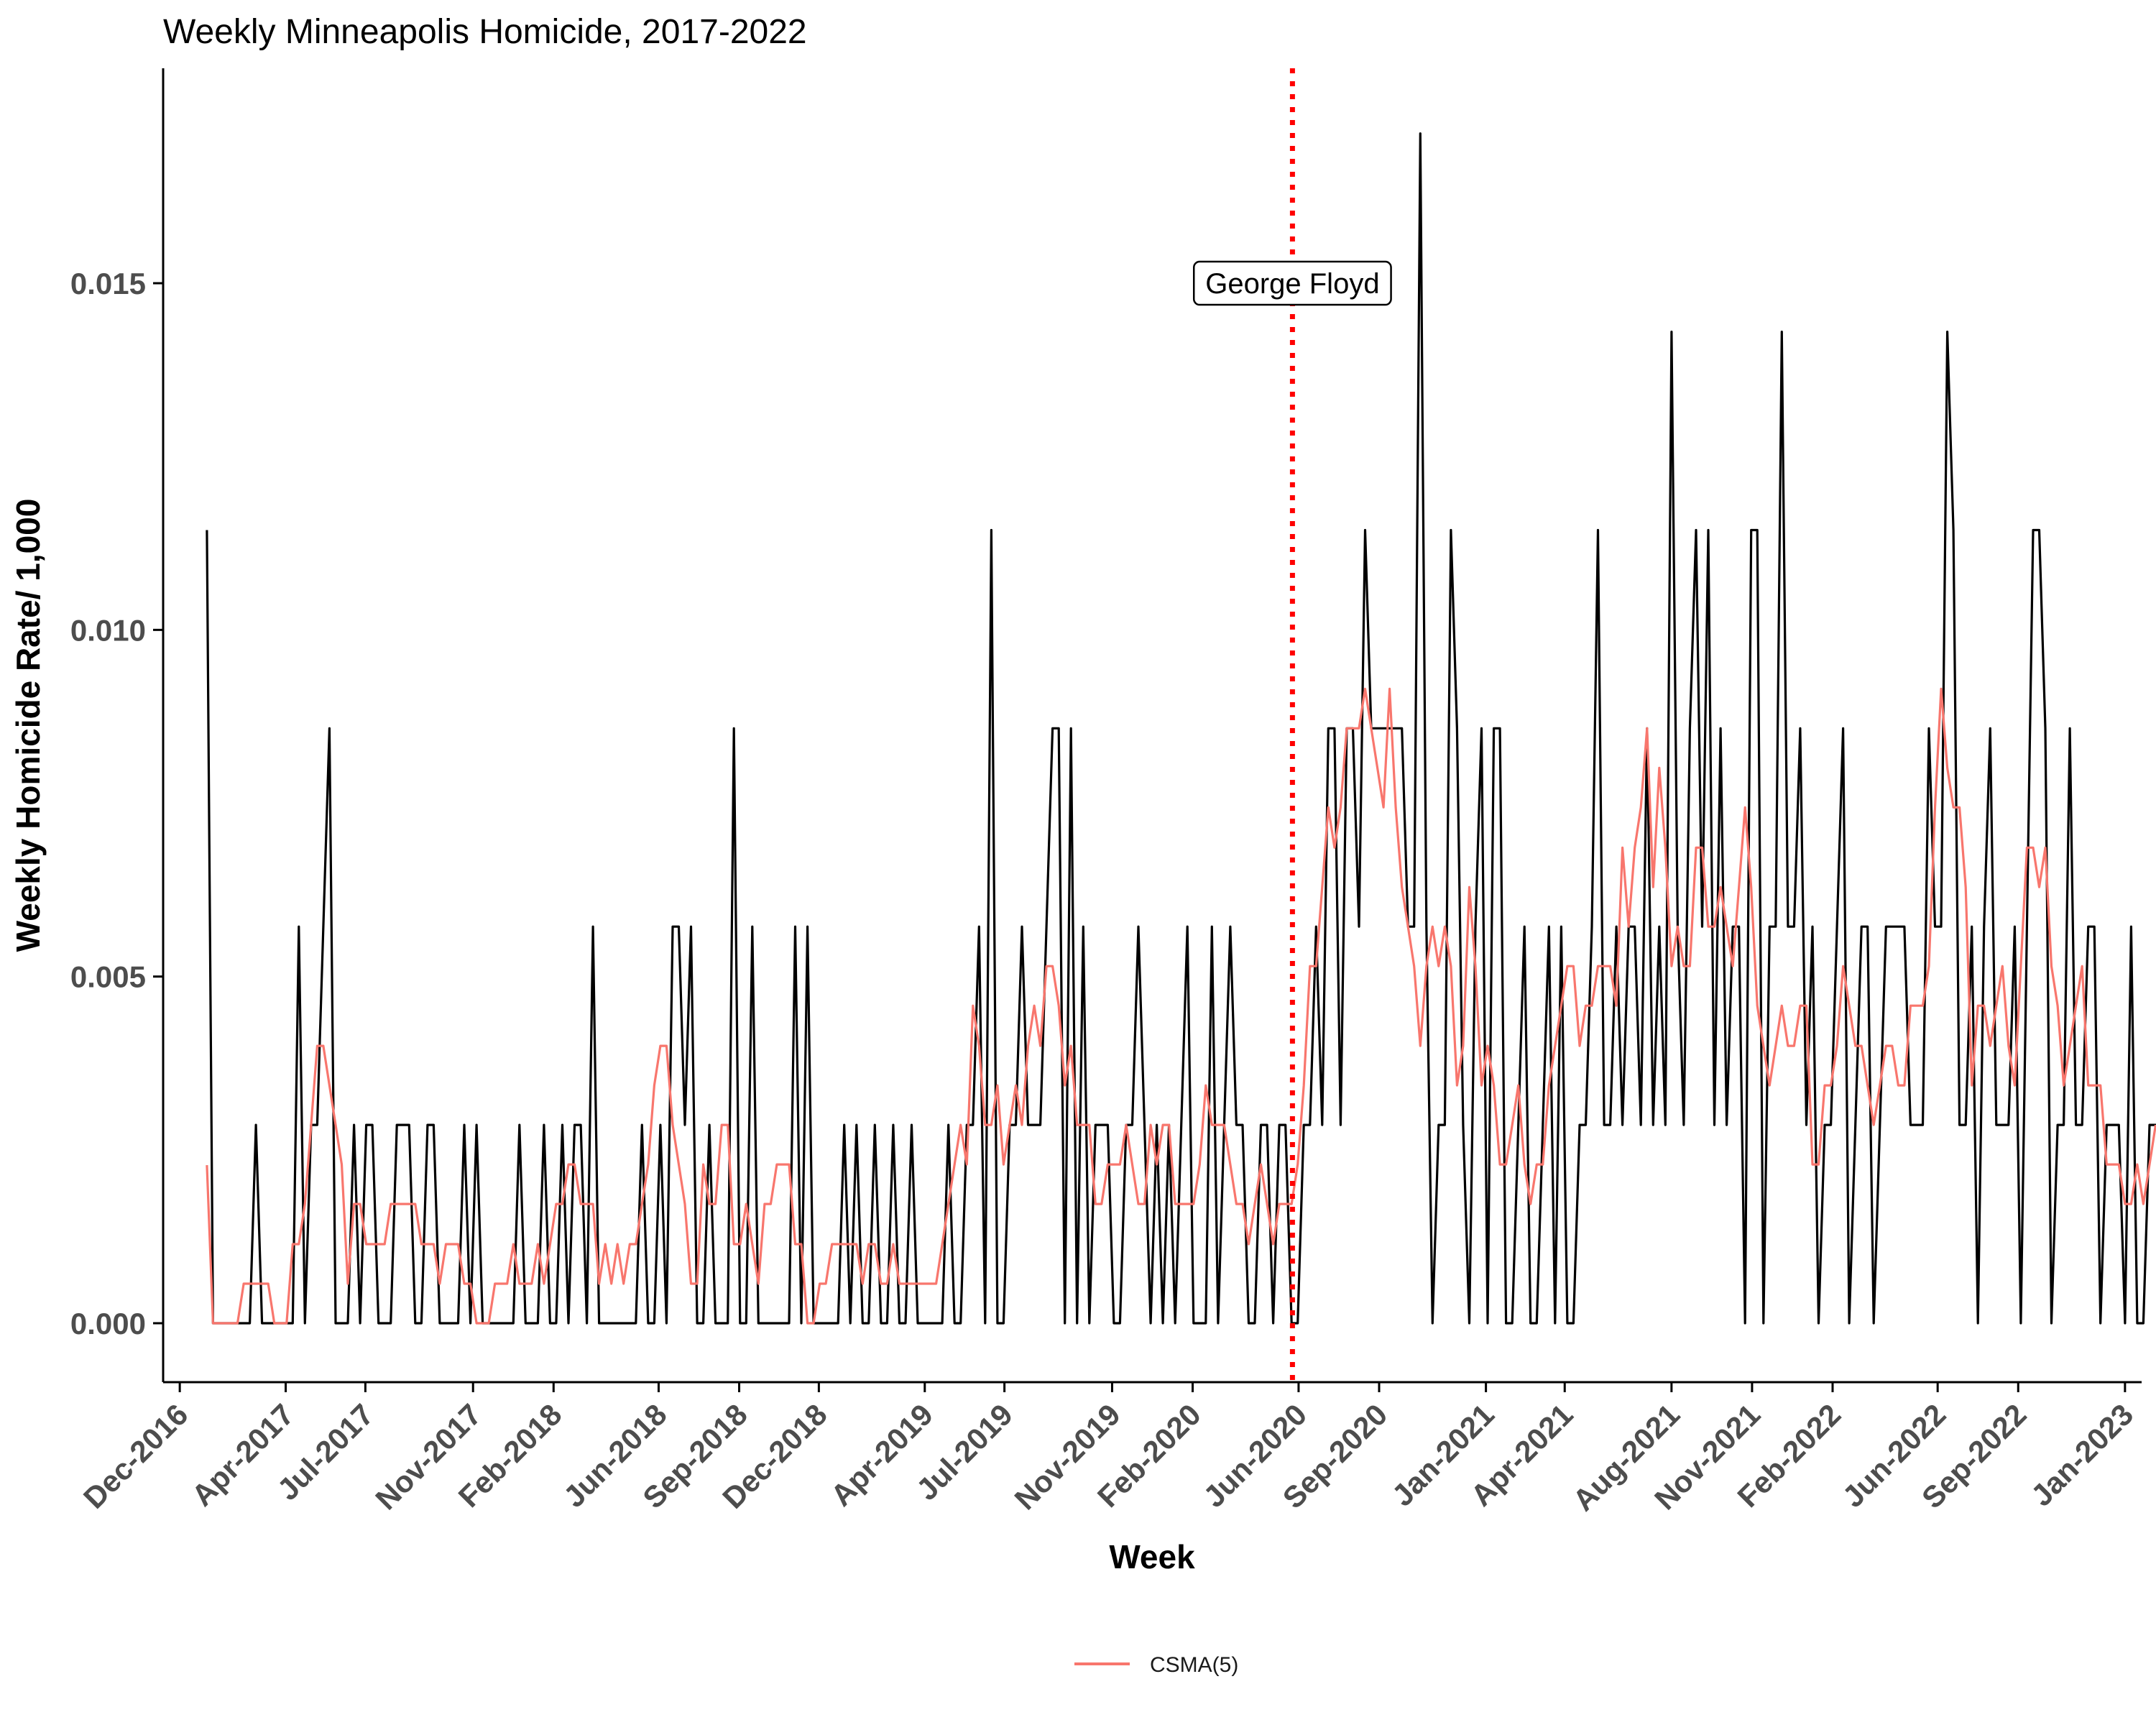  I want to click on y-tick-label: 0.000, so click(108, 1323).